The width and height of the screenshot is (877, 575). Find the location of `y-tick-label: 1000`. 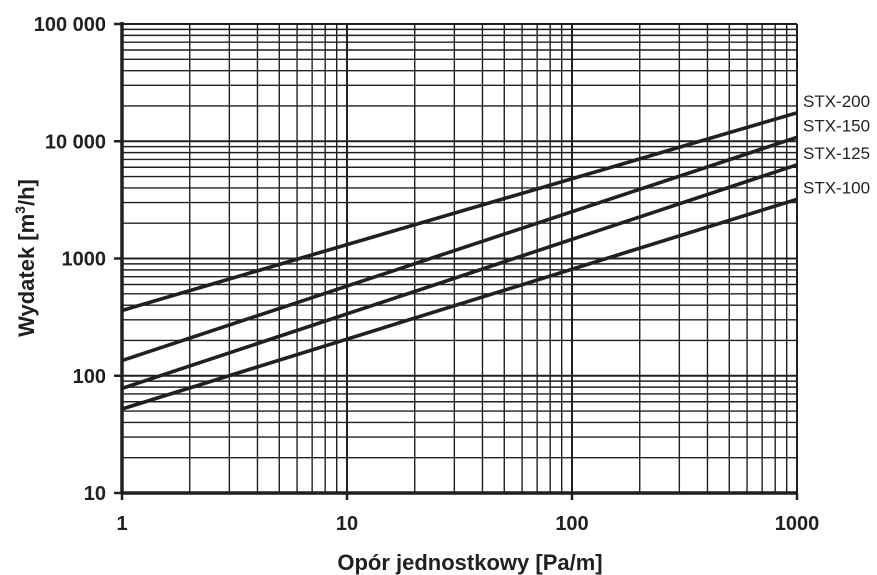

y-tick-label: 1000 is located at coordinates (84, 260).